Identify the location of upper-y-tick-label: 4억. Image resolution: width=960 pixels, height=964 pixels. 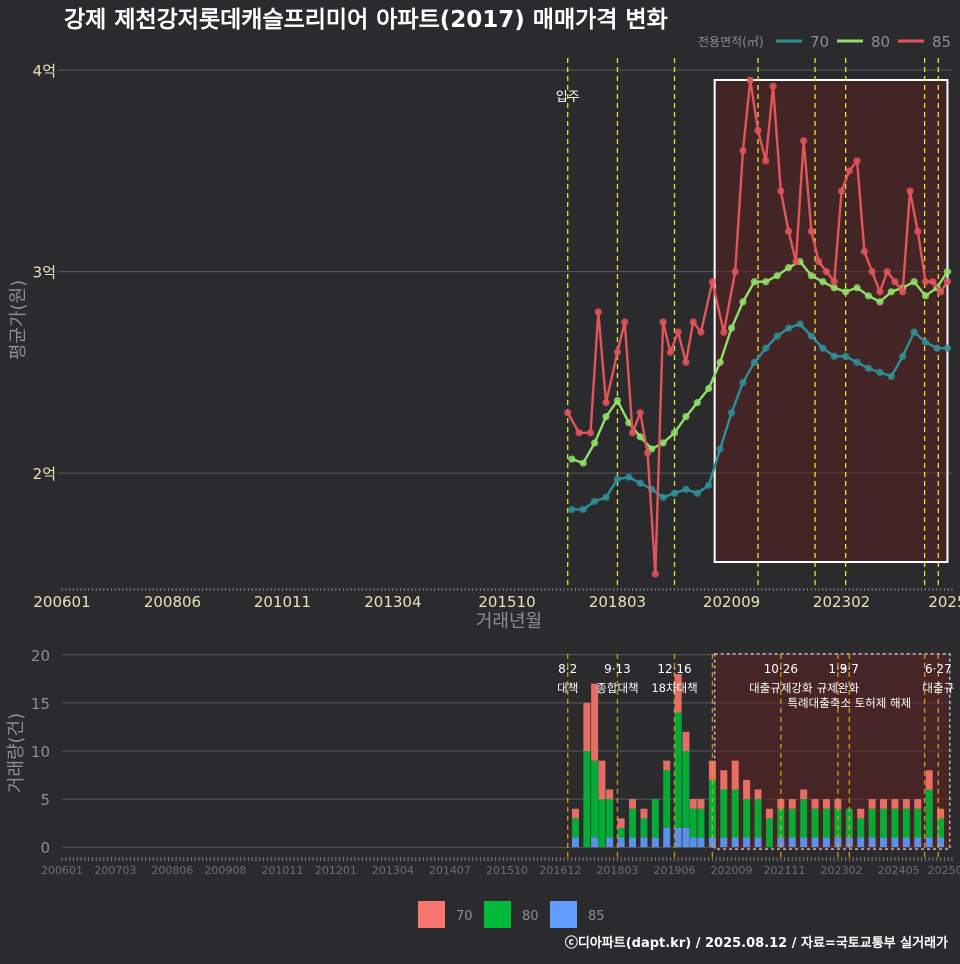
(44, 71).